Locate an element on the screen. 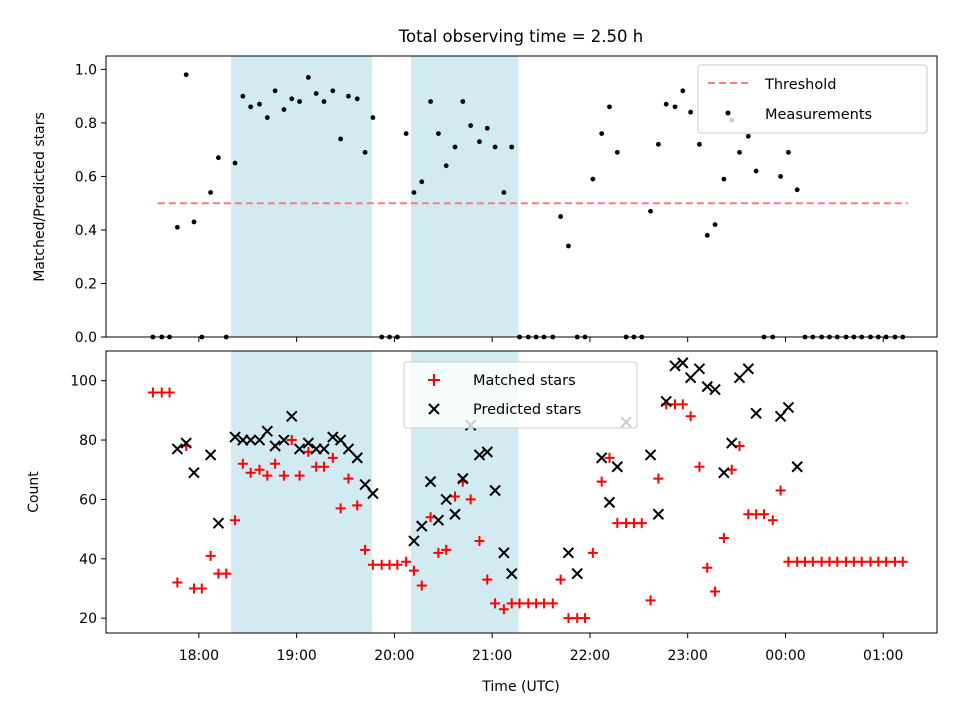 The height and width of the screenshot is (720, 960). top-legend: Threshold Measurements is located at coordinates (812, 99).